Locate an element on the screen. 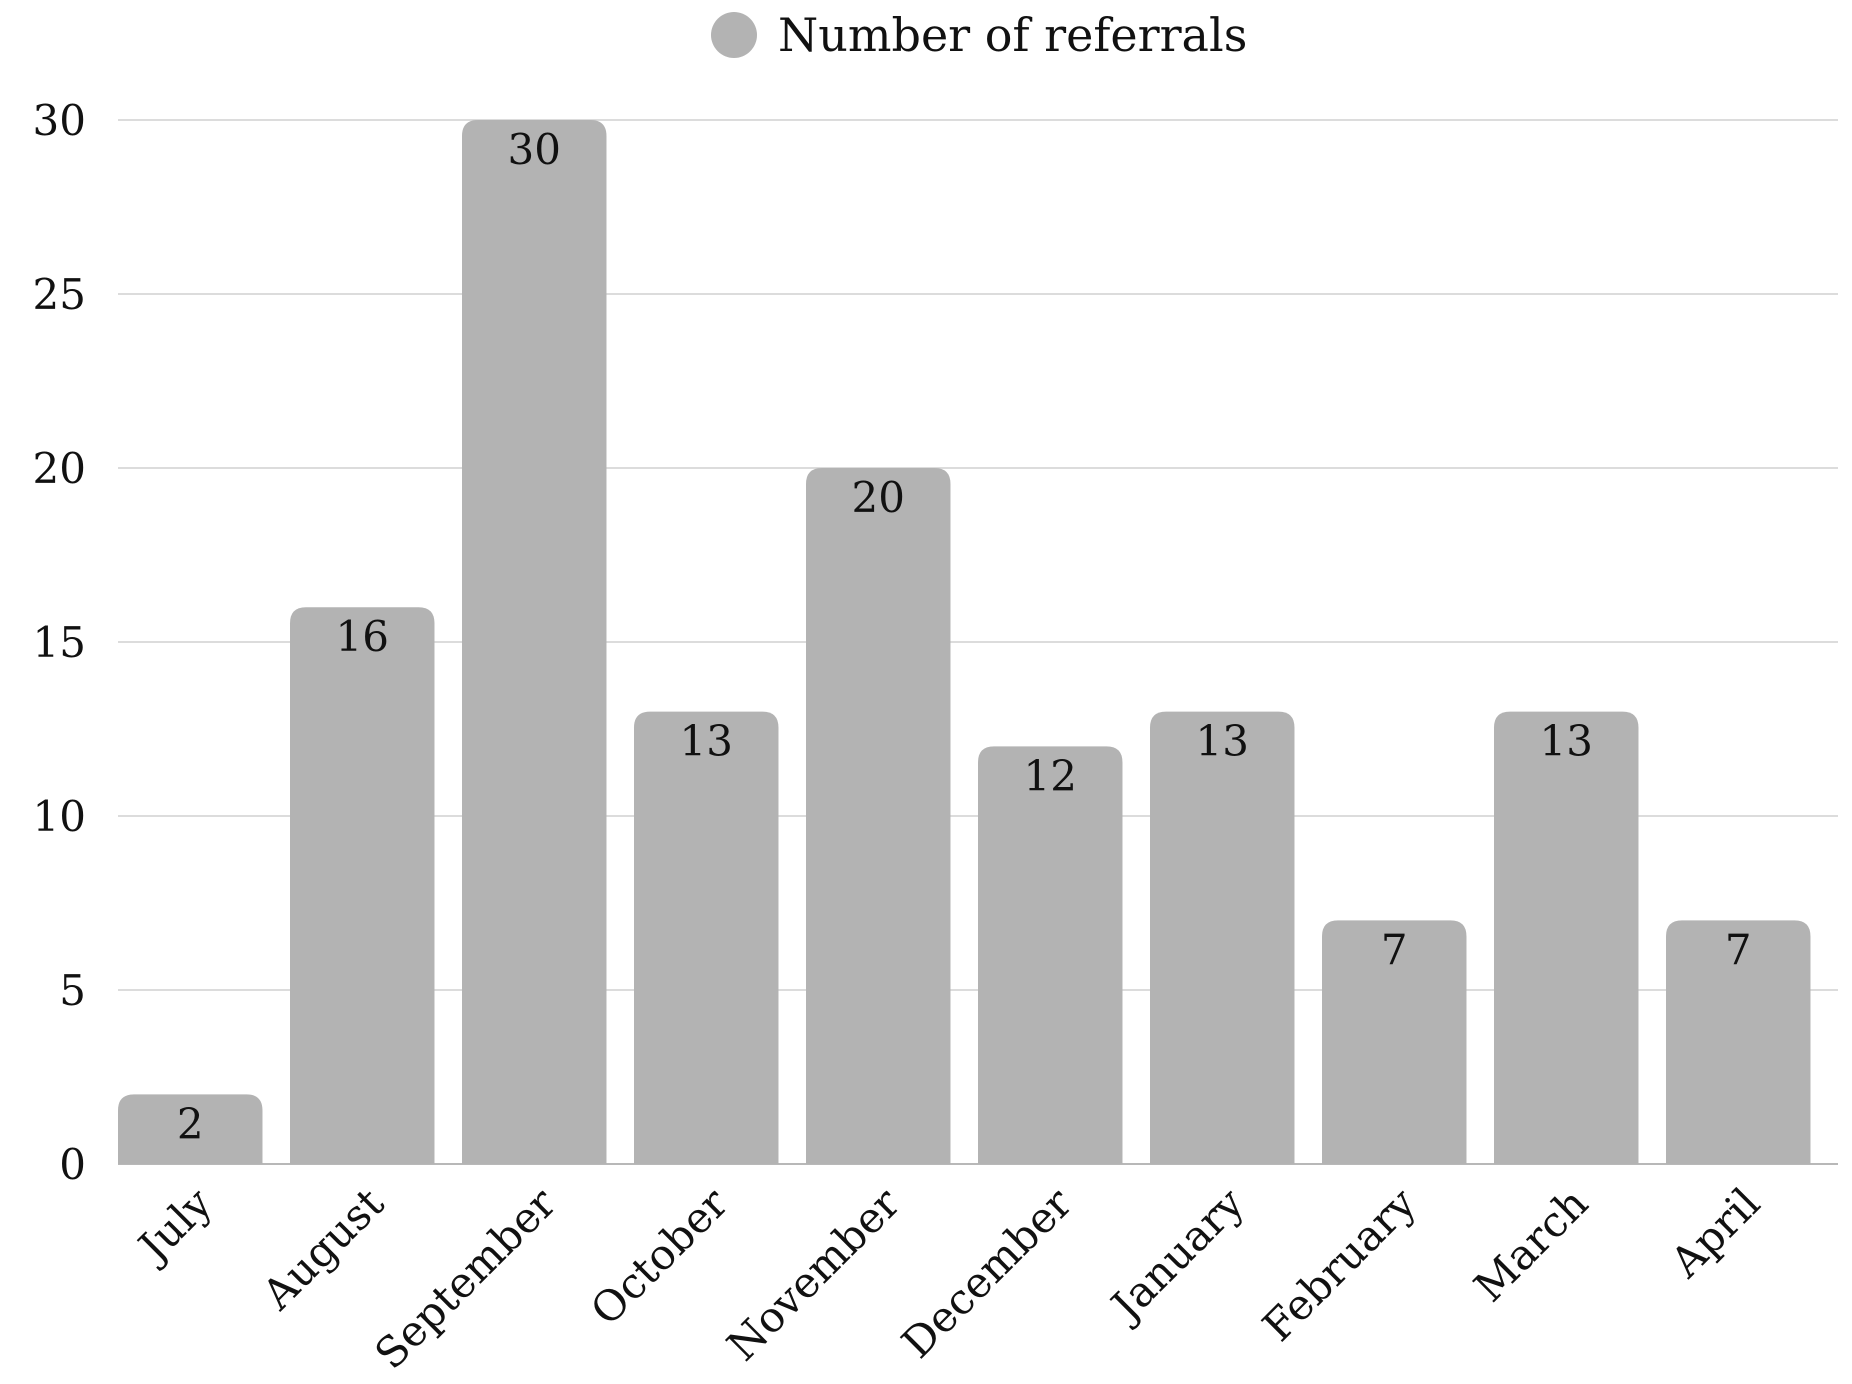  data-label: 20 is located at coordinates (878, 497).